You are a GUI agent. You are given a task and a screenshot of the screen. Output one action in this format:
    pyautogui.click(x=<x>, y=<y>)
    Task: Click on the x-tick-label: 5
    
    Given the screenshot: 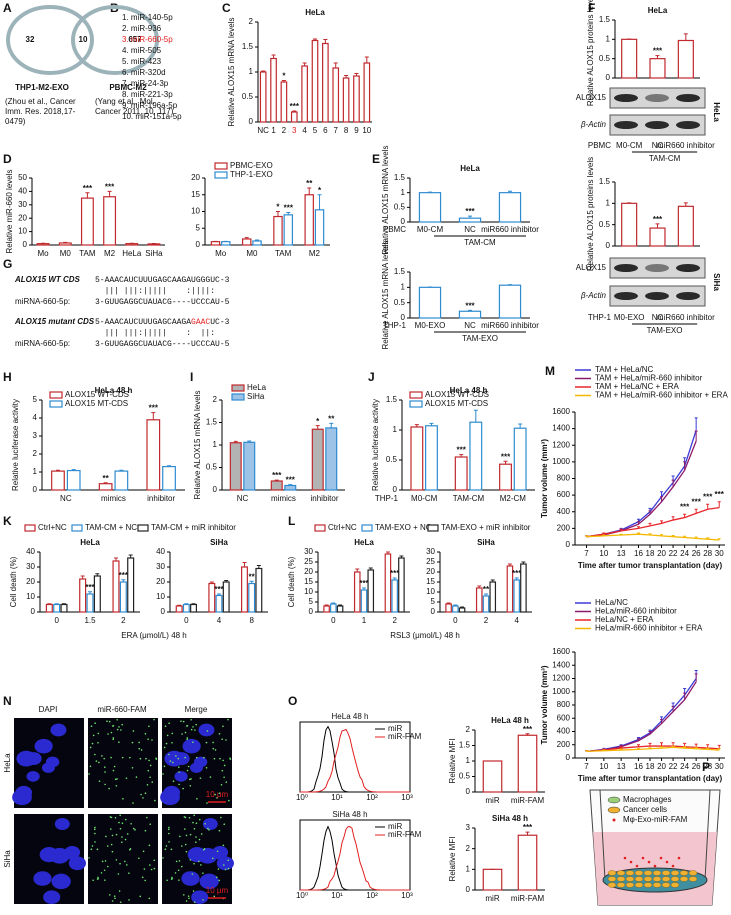 What is the action you would take?
    pyautogui.click(x=315, y=130)
    